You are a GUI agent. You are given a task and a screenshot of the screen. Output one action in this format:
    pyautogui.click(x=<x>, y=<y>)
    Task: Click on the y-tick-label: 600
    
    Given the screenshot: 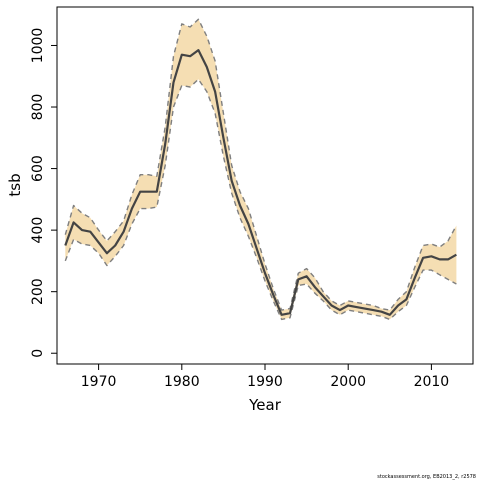 What is the action you would take?
    pyautogui.click(x=38, y=168)
    